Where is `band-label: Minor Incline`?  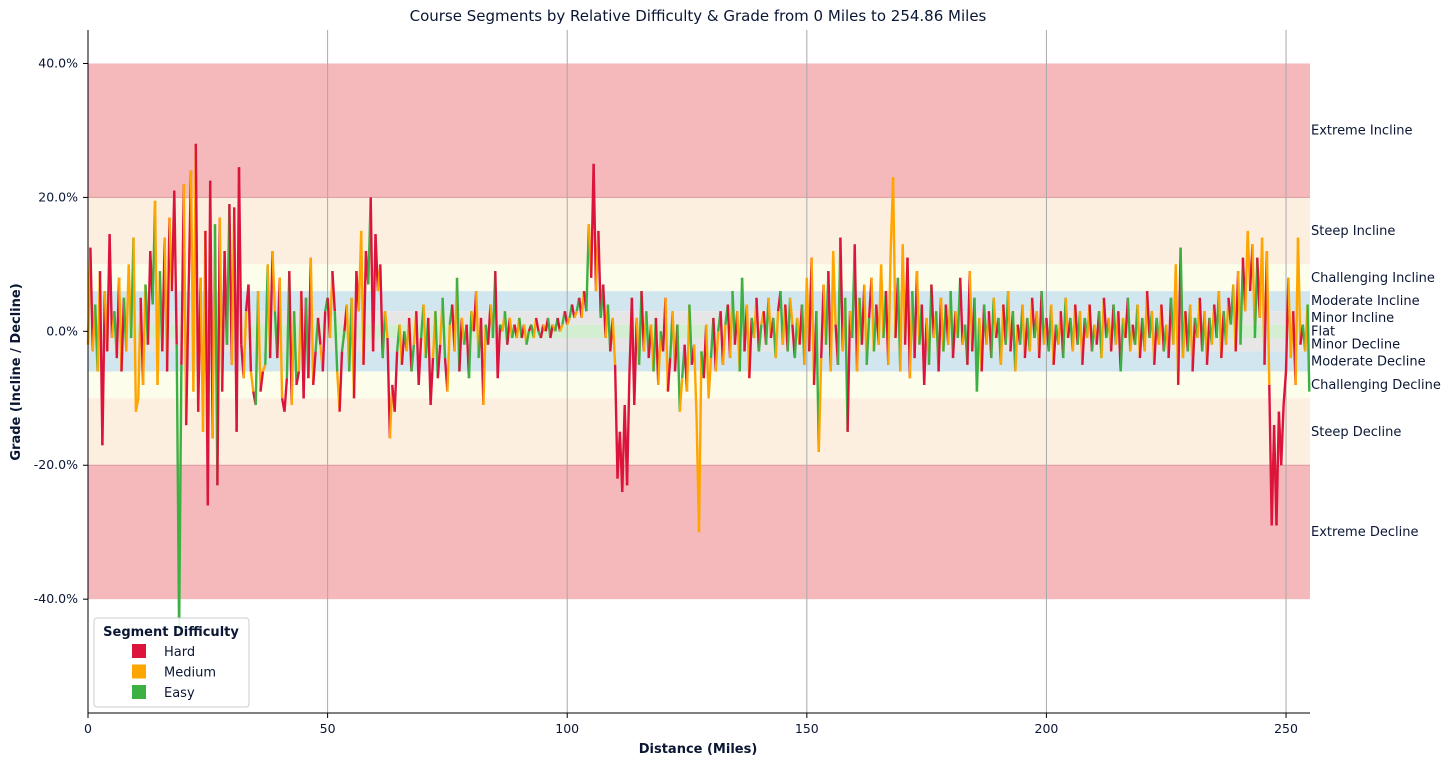
band-label: Minor Incline is located at coordinates (1352, 318).